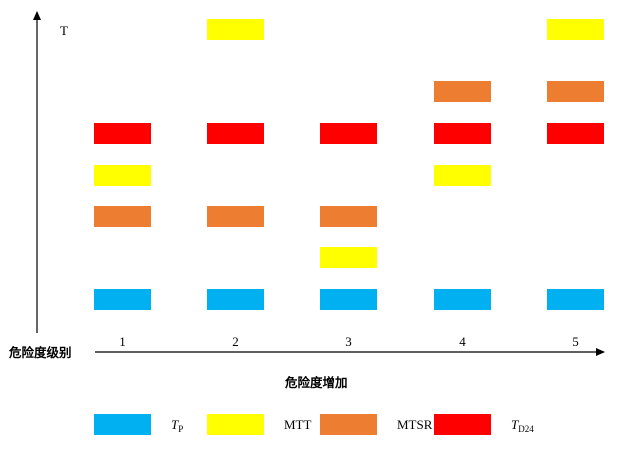  What do you see at coordinates (316, 382) in the screenshot?
I see `x-axis-caption: 危险度增加` at bounding box center [316, 382].